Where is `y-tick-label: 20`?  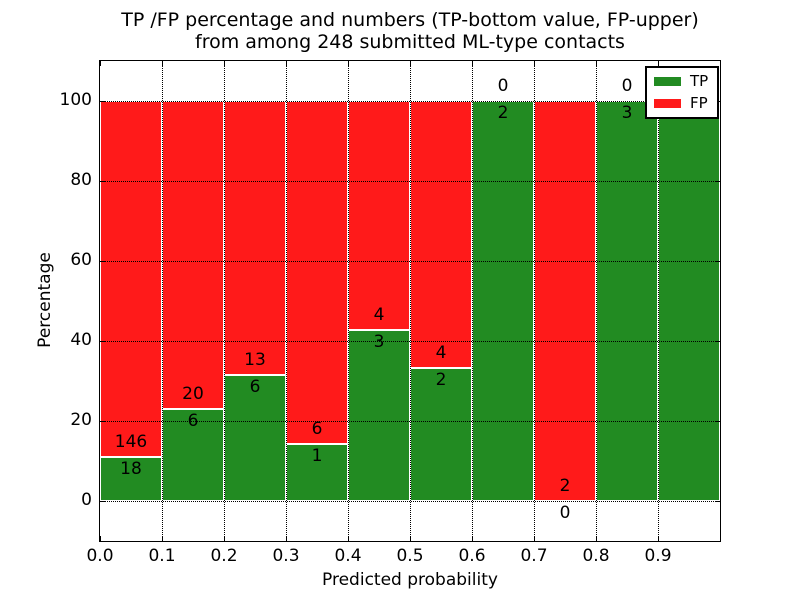
y-tick-label: 20 is located at coordinates (81, 420).